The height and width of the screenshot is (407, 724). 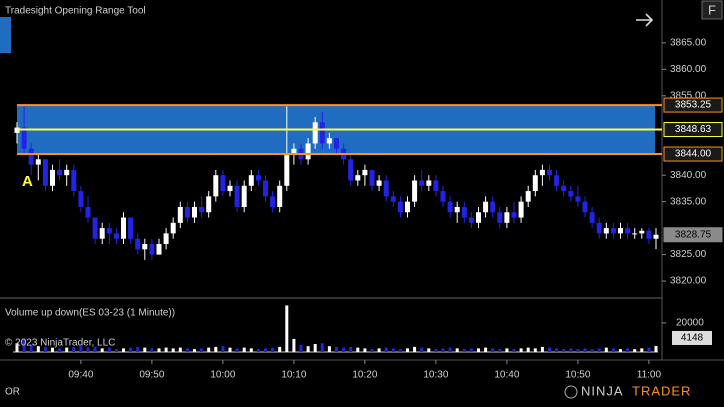 What do you see at coordinates (90, 313) in the screenshot?
I see `volume-title: Volume up down(ES 03-23 (1 Minute))` at bounding box center [90, 313].